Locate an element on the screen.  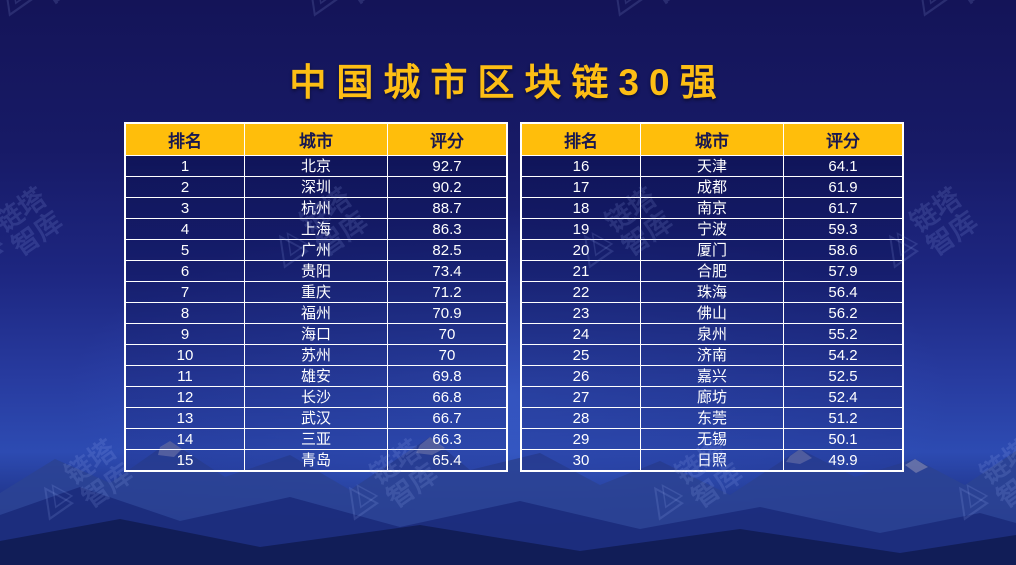
score-cell: 52.4 is located at coordinates (843, 397).